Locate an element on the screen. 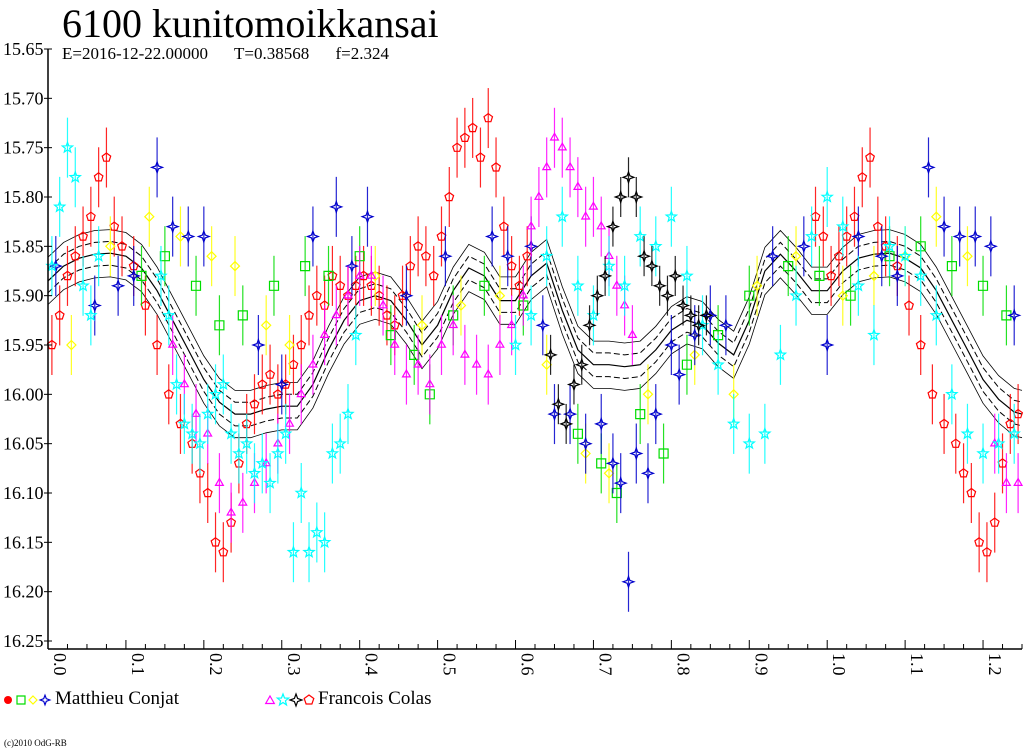 The width and height of the screenshot is (1024, 752). legend-observer-1: Matthieu Conjat is located at coordinates (117, 698).